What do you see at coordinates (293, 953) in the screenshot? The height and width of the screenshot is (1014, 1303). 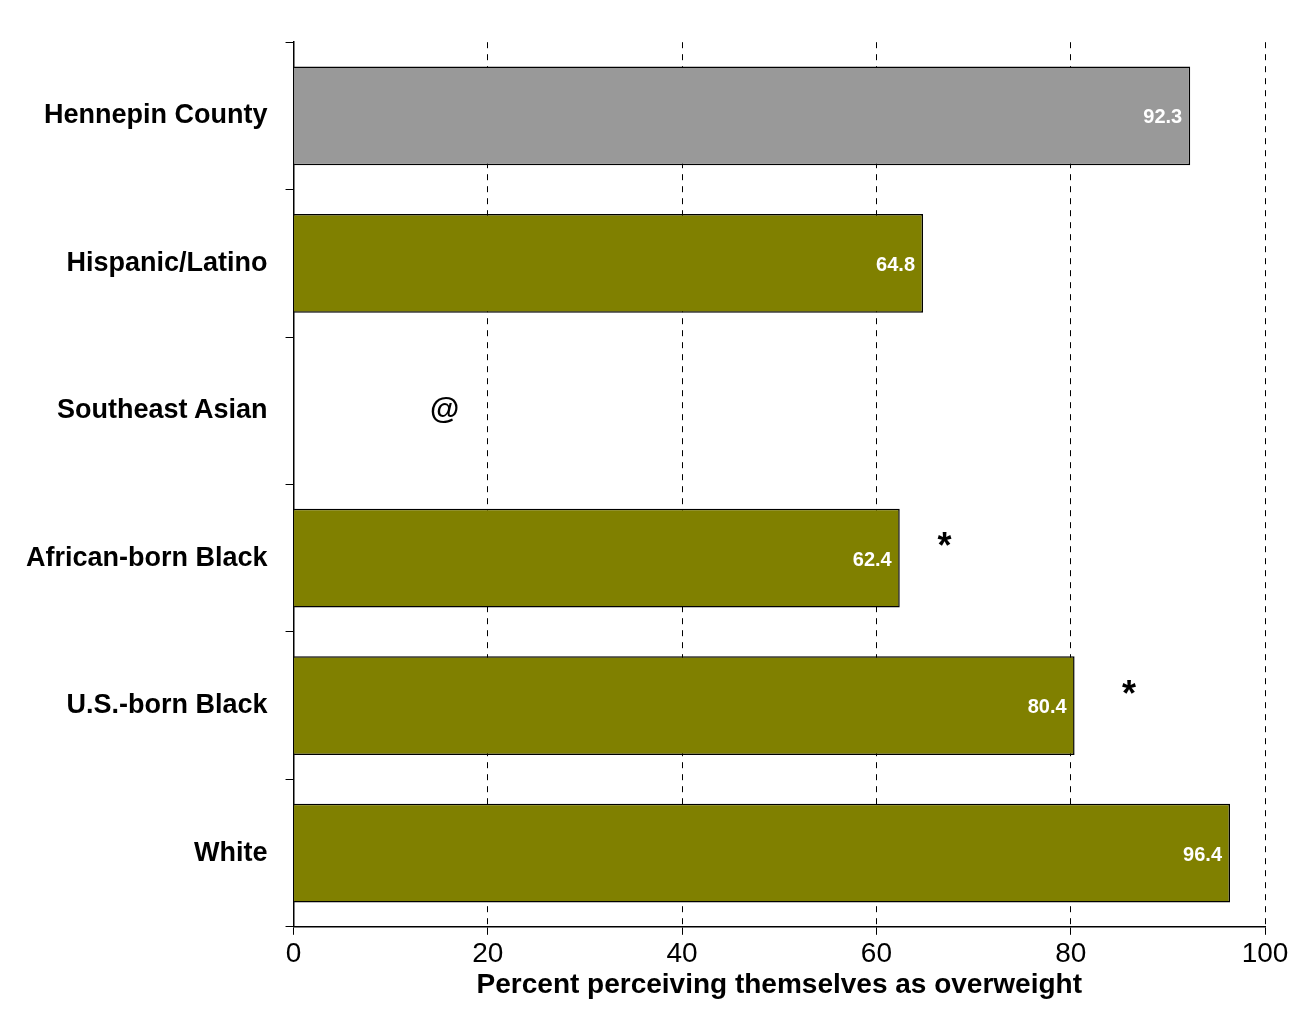 I see `x-tick-label: 0` at bounding box center [293, 953].